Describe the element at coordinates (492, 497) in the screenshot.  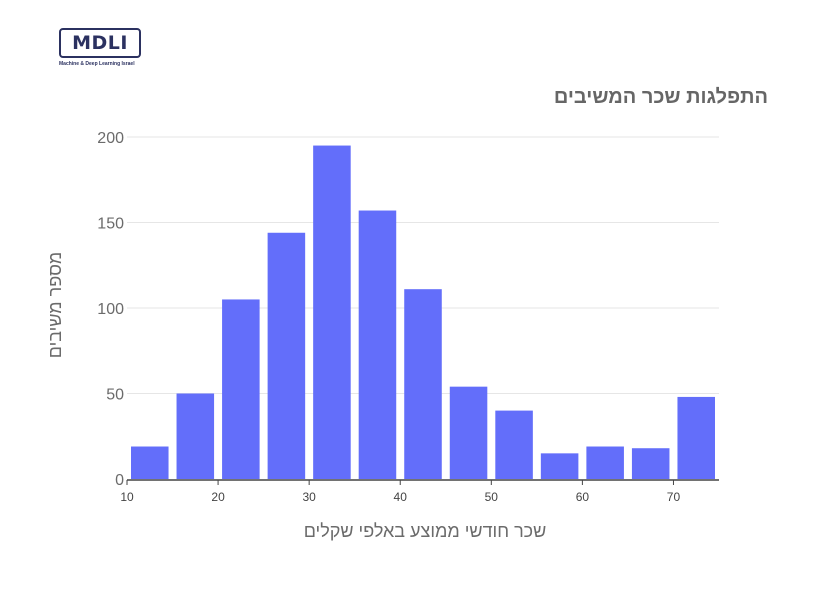
I see `x-tick-label: 50` at that location.